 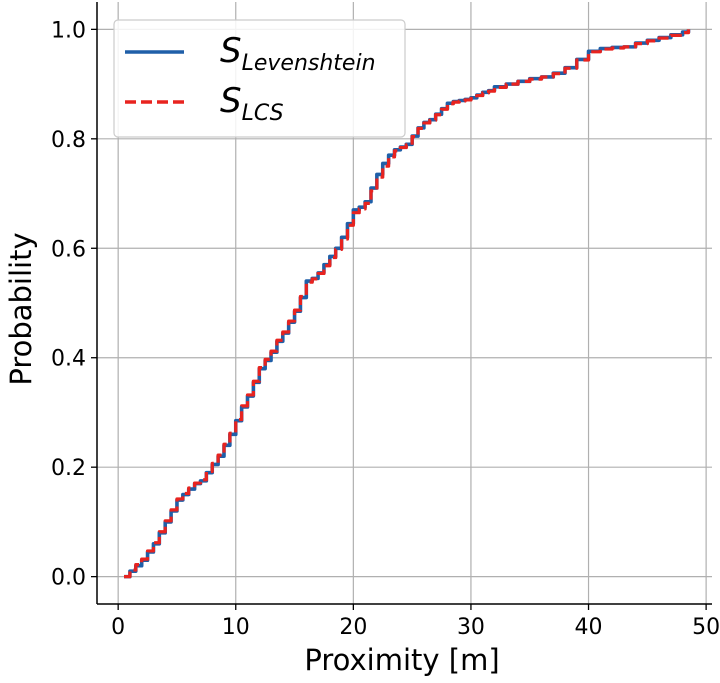 I want to click on y-tick-label: 0.0, so click(x=68, y=578).